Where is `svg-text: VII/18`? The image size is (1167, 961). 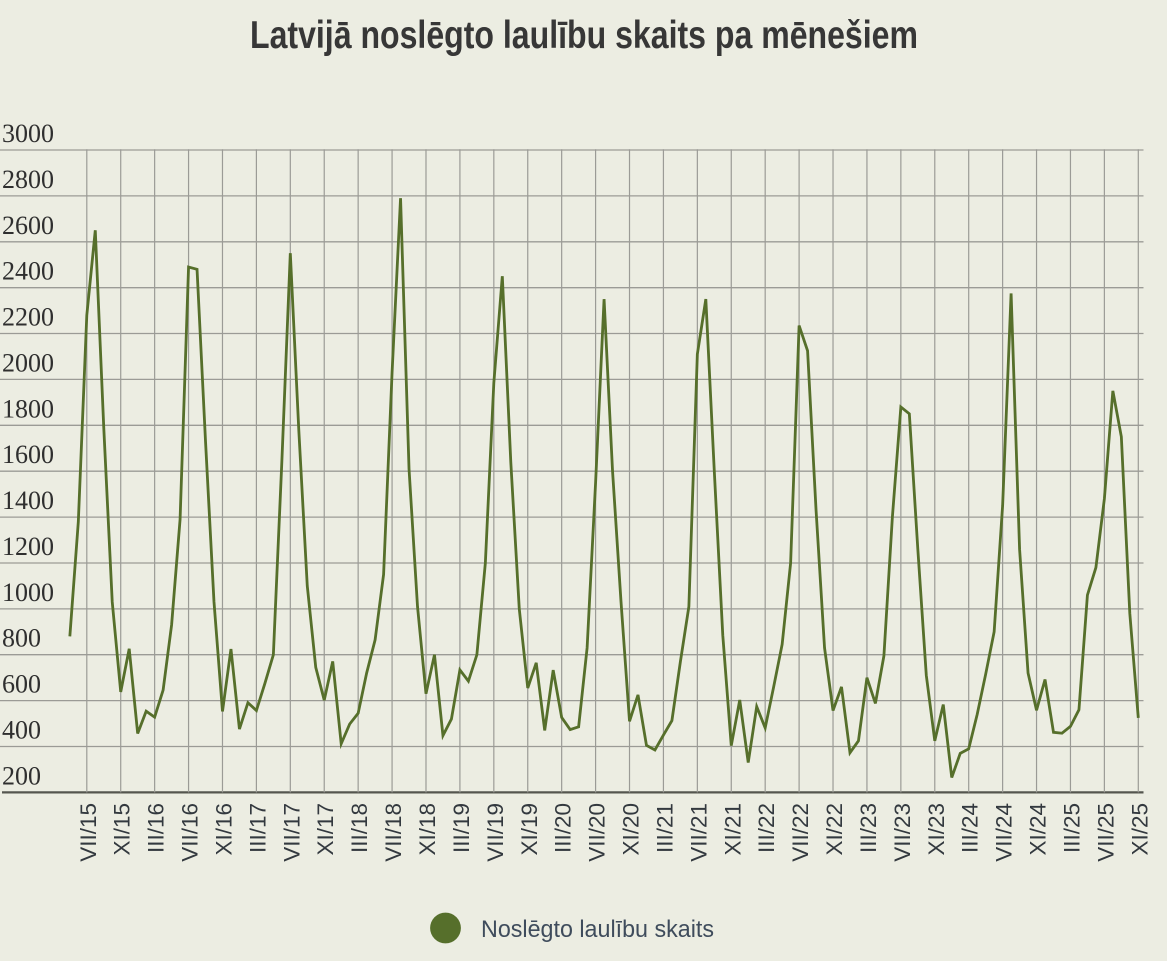
svg-text: VII/18 is located at coordinates (393, 832).